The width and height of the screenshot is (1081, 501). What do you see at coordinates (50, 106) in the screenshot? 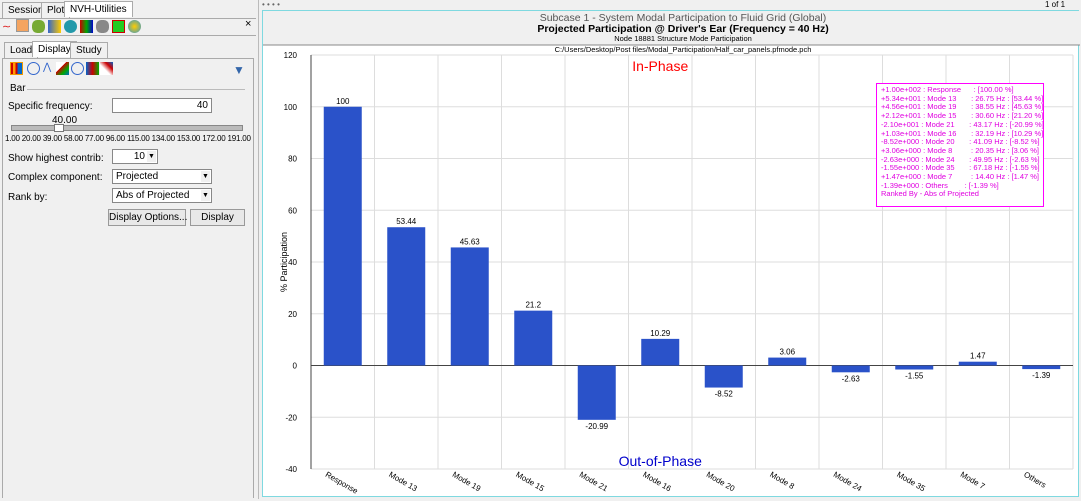
I see `specific-frequency-label: Specific frequency:` at bounding box center [50, 106].